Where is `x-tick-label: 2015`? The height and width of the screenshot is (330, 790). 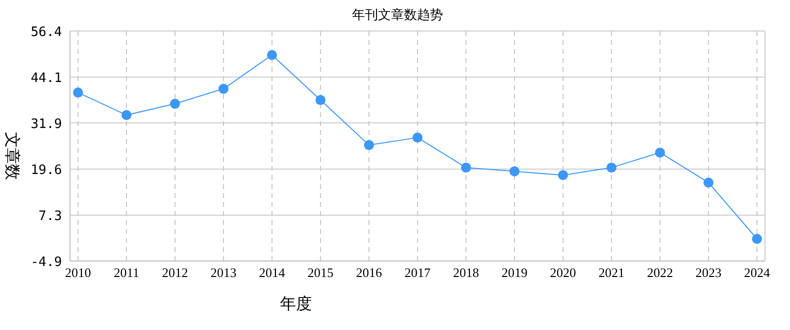
x-tick-label: 2015 is located at coordinates (321, 272).